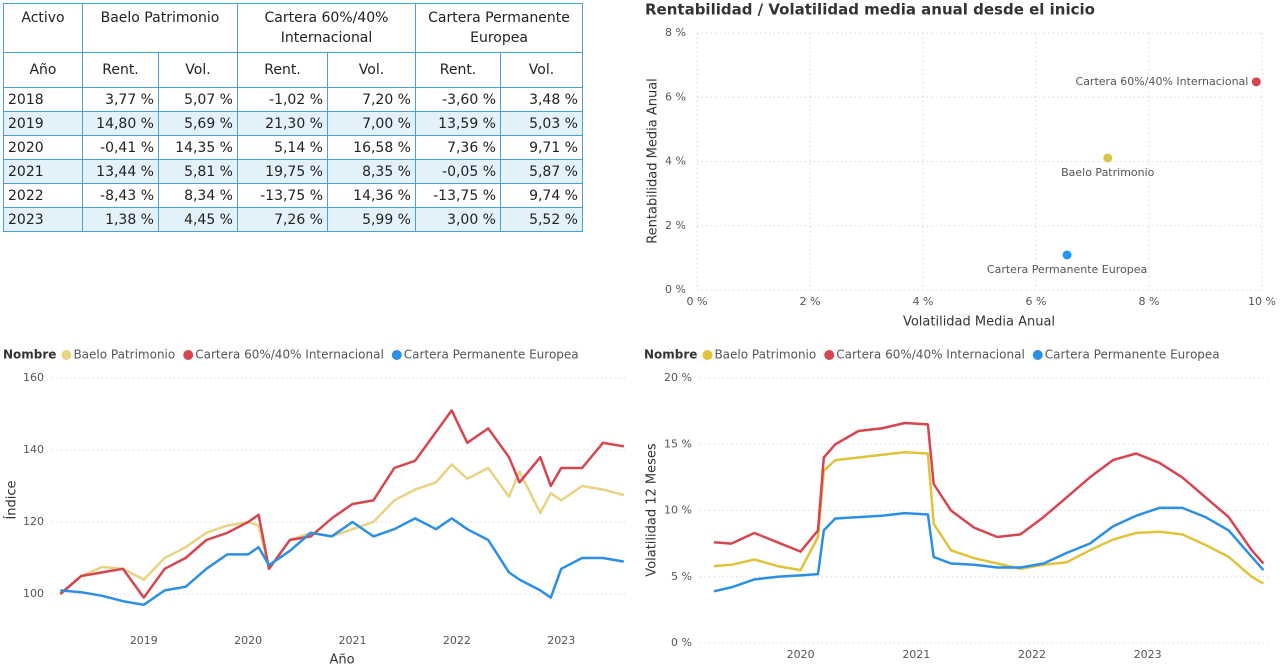 This screenshot has width=1280, height=671. What do you see at coordinates (541, 195) in the screenshot?
I see `table-cell: 9,74 %` at bounding box center [541, 195].